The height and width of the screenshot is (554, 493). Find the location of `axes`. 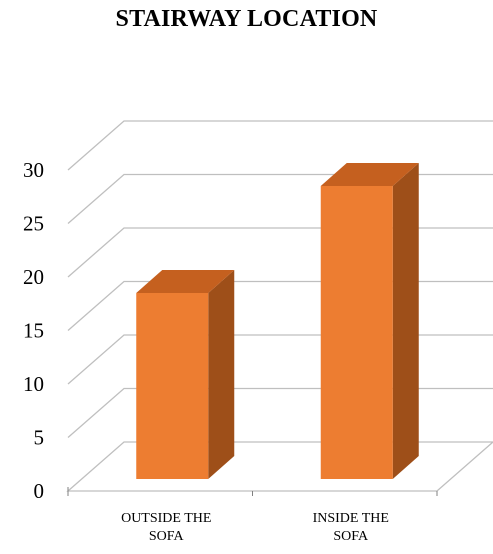

axes is located at coordinates (279, 468).